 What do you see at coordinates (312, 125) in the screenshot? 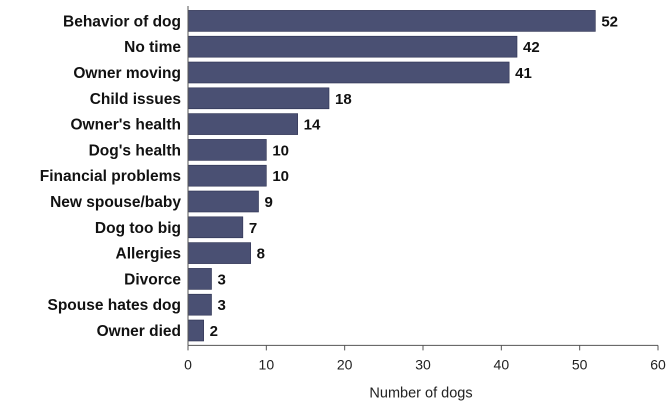
I see `value-label-owner-s-health: 14` at bounding box center [312, 125].